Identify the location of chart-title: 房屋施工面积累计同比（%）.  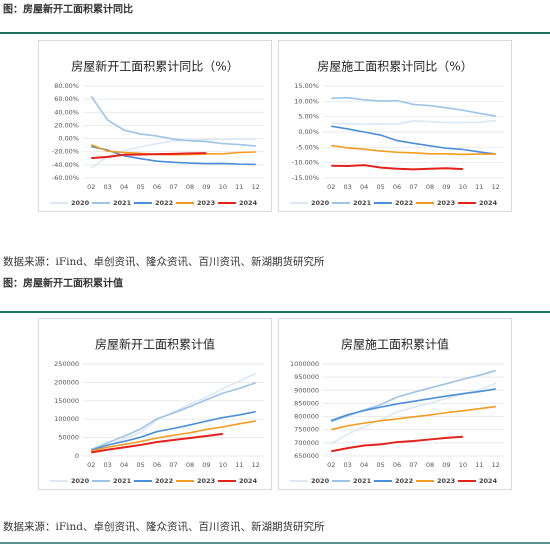
(394, 66).